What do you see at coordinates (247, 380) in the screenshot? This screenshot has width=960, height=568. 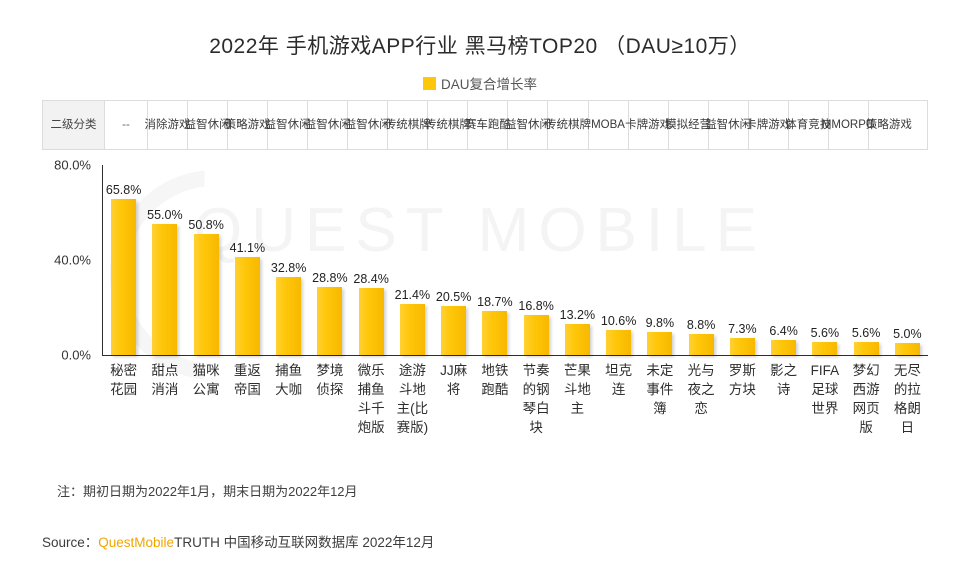 I see `x-axis-label: 重返帝国` at bounding box center [247, 380].